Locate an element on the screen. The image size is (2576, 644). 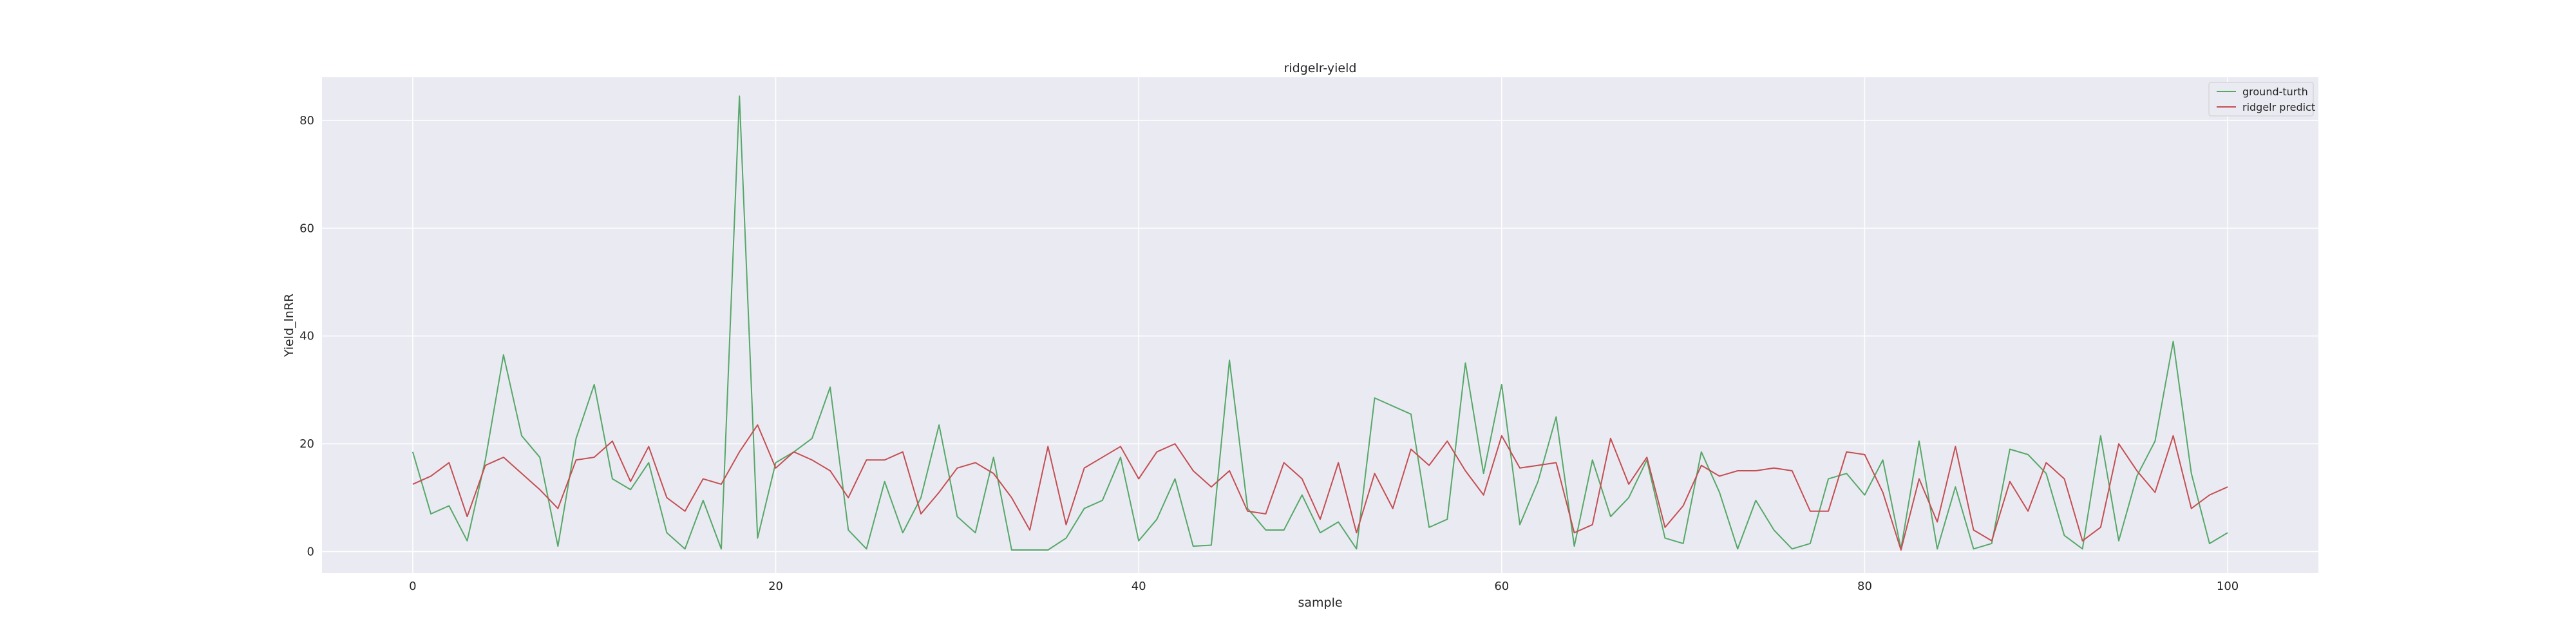
series-line-ridgelr-predict is located at coordinates (1320, 487).